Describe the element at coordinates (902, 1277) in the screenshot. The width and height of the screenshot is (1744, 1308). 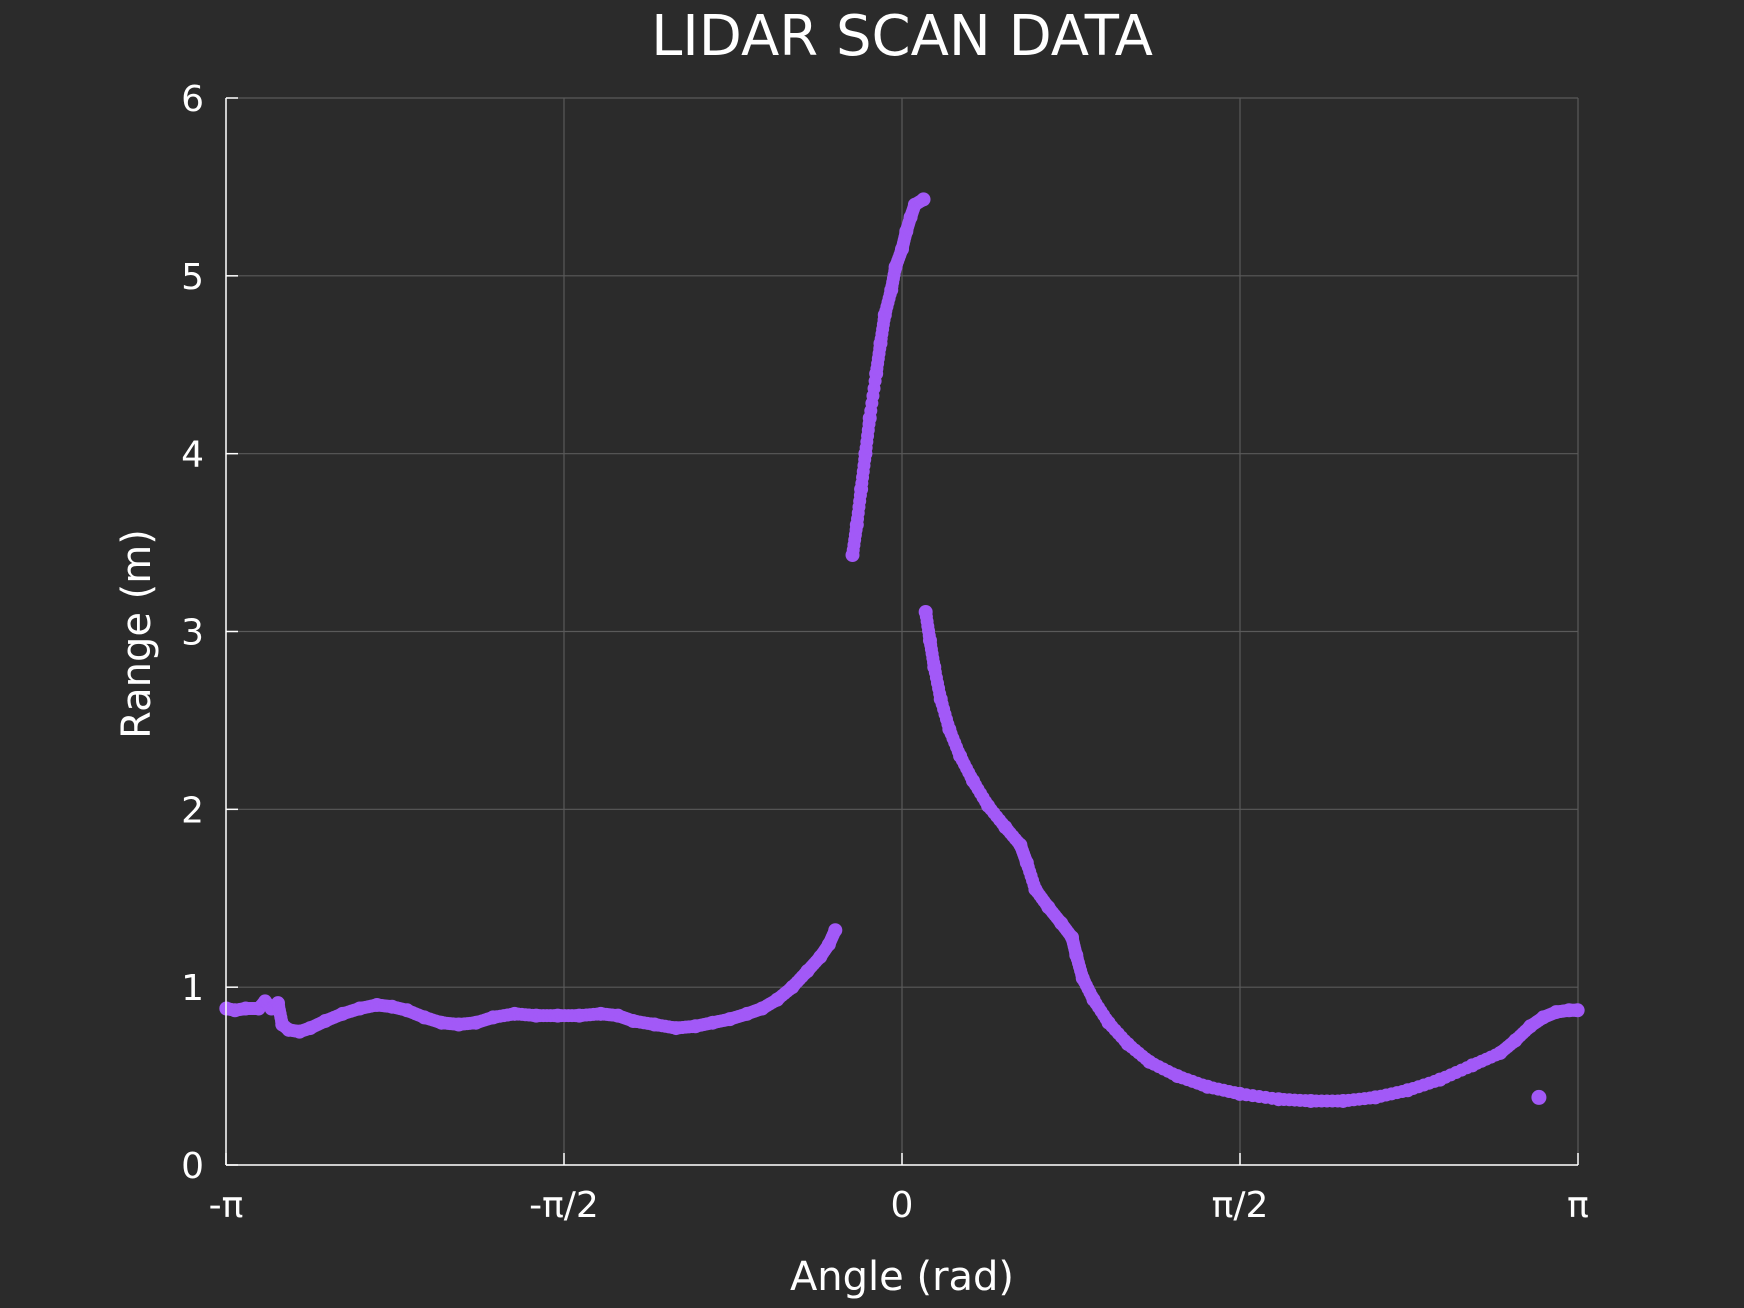
I see `x-axis-label: Angle (rad)` at that location.